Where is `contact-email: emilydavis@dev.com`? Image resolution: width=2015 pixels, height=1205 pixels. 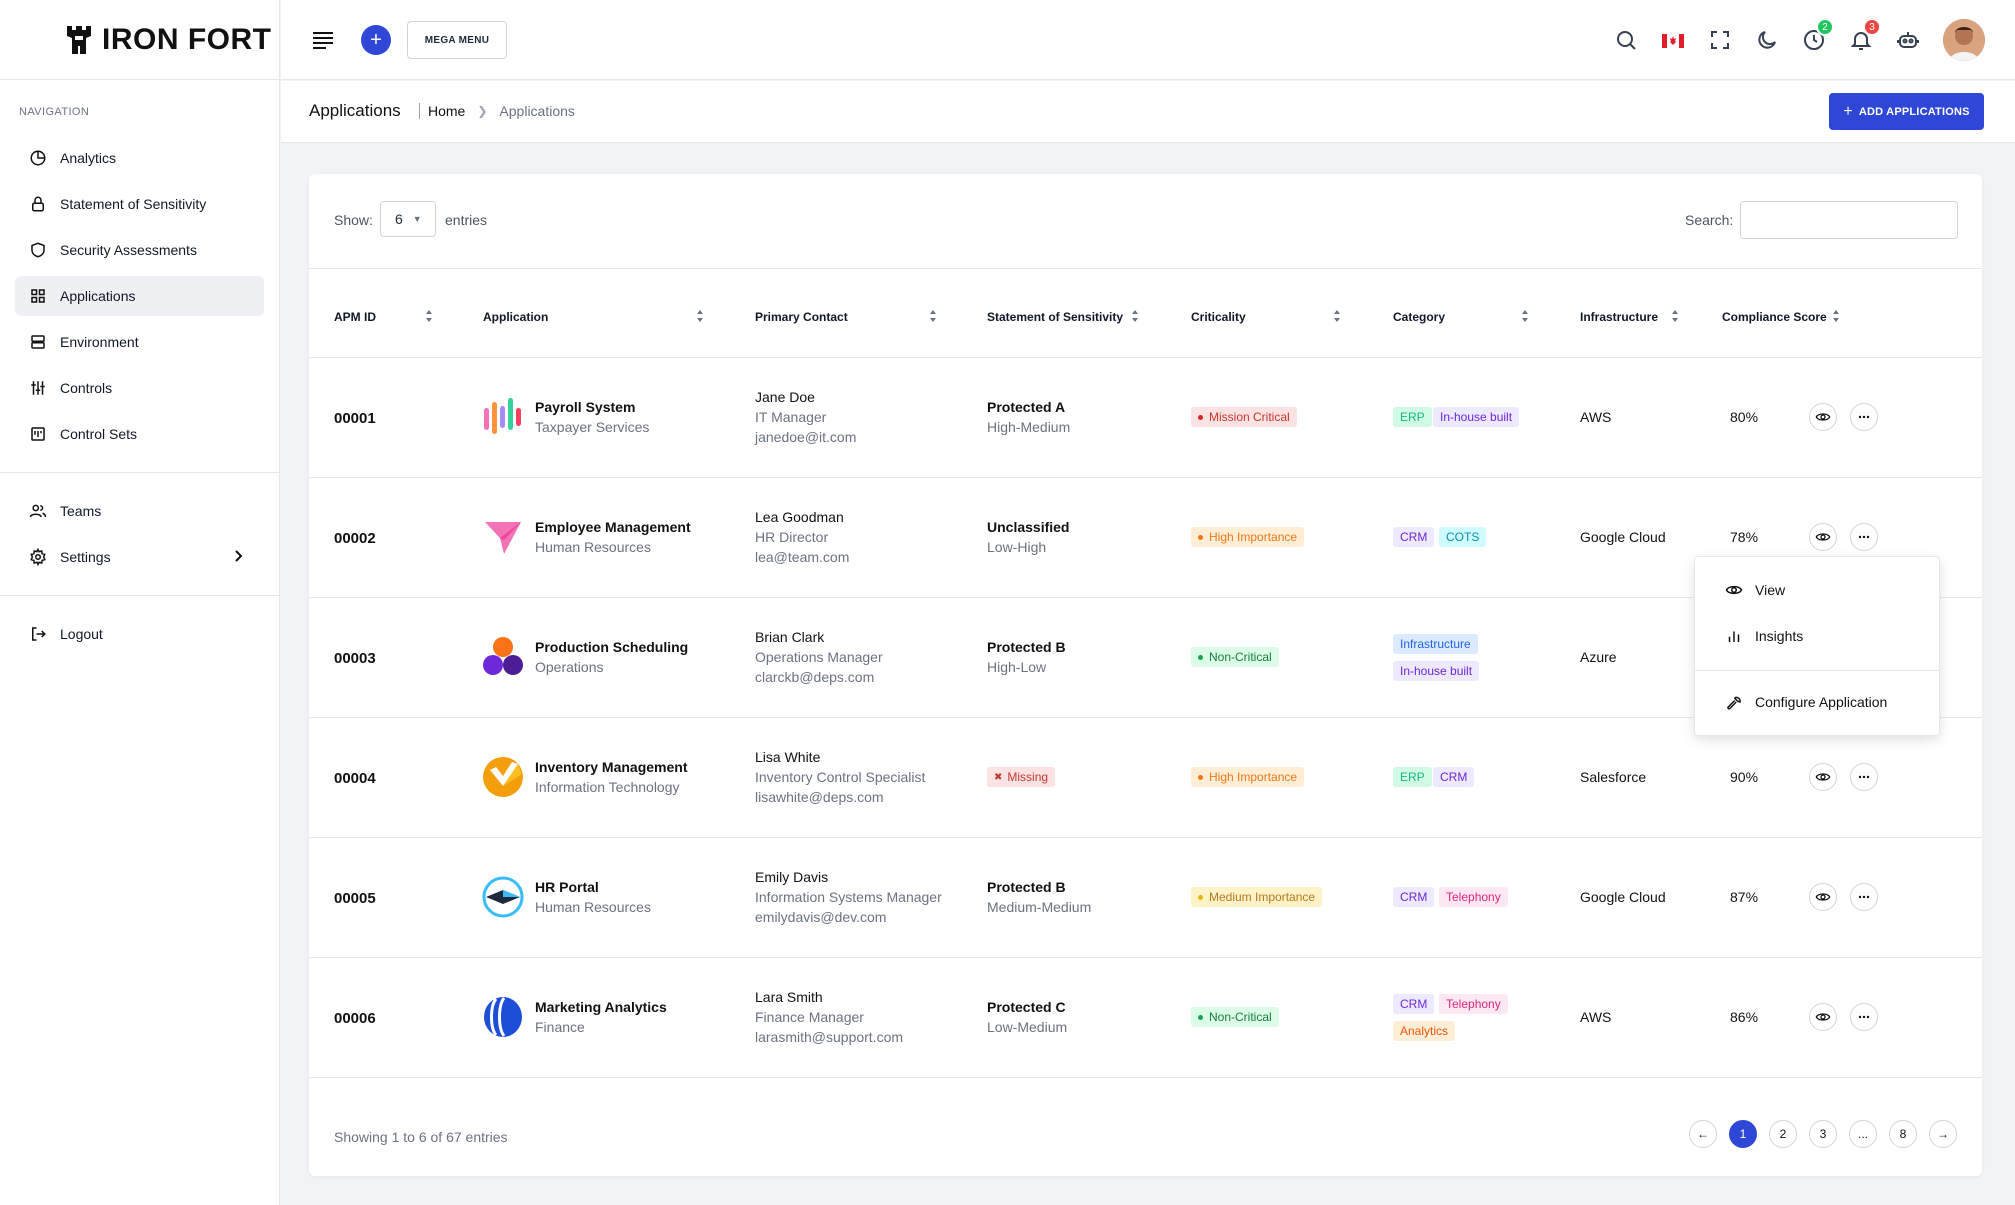
contact-email: emilydavis@dev.com is located at coordinates (821, 917).